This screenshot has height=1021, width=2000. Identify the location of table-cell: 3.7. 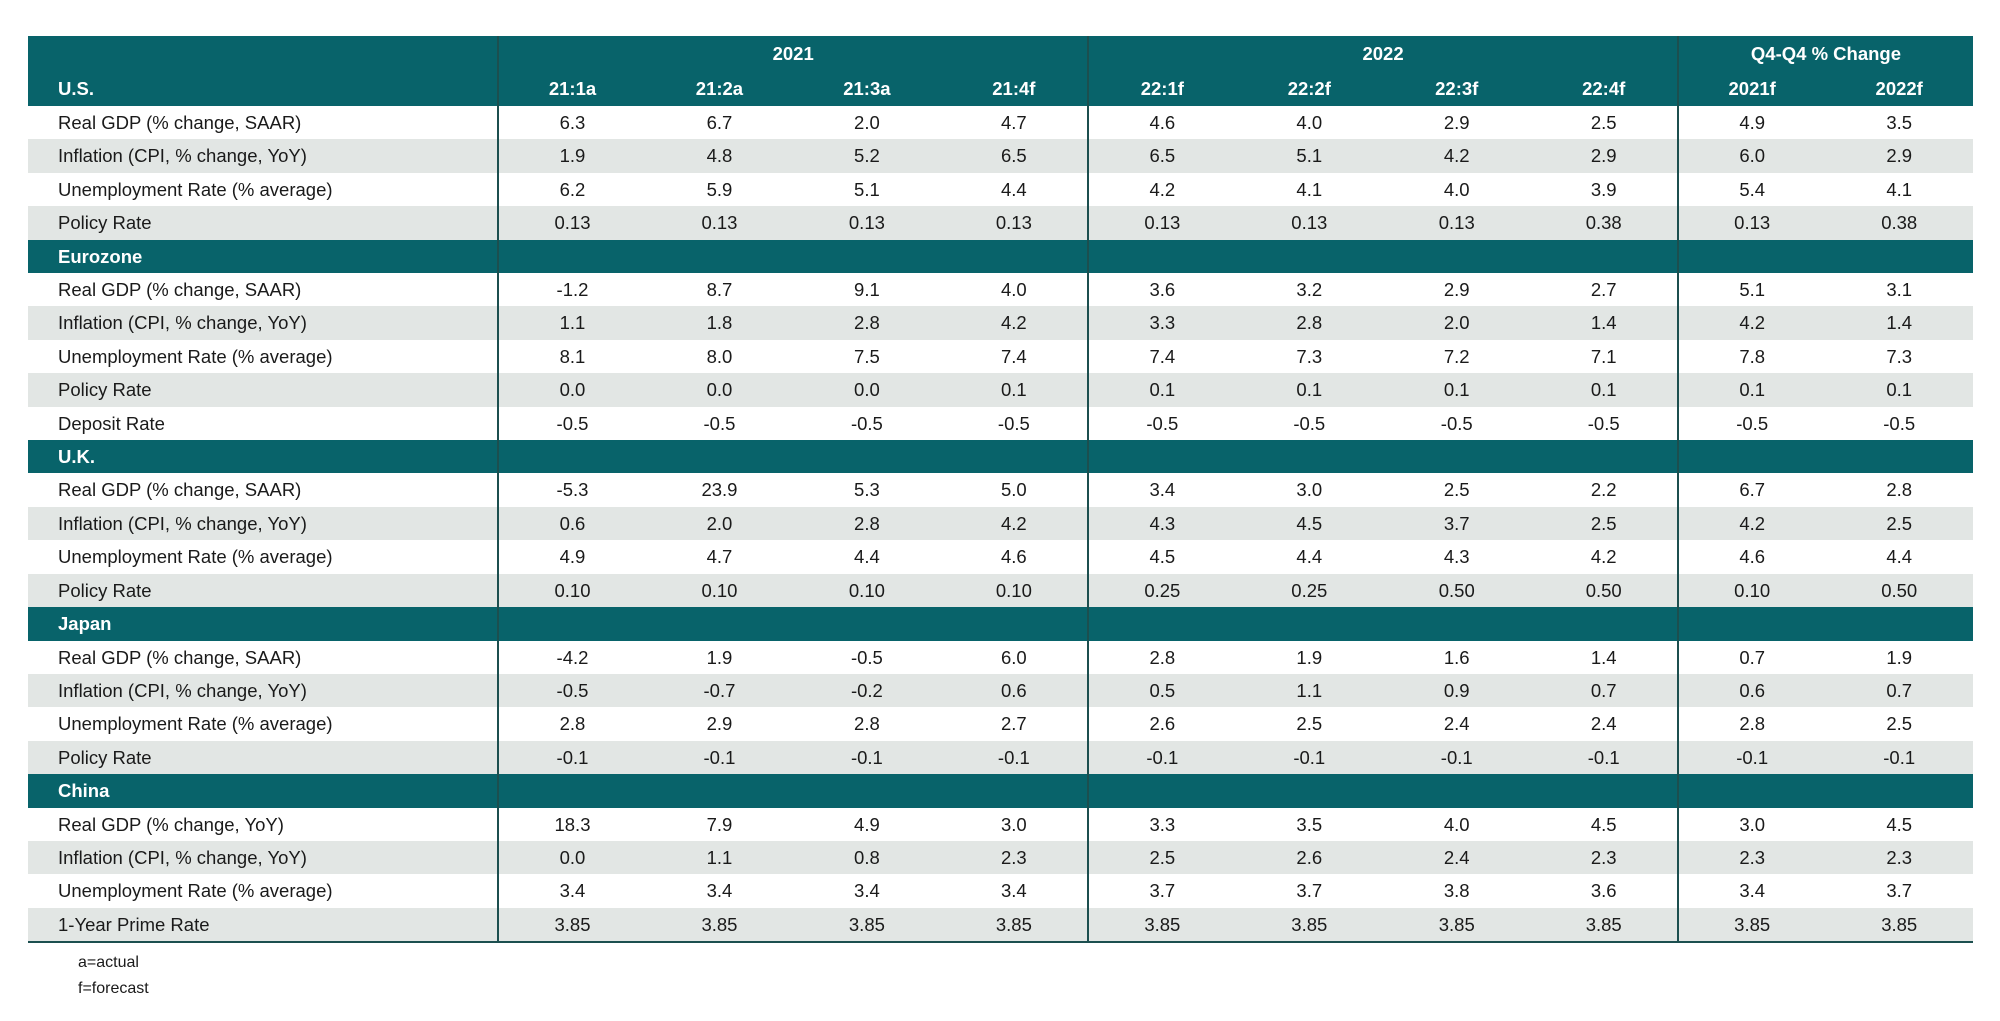
(1161, 891).